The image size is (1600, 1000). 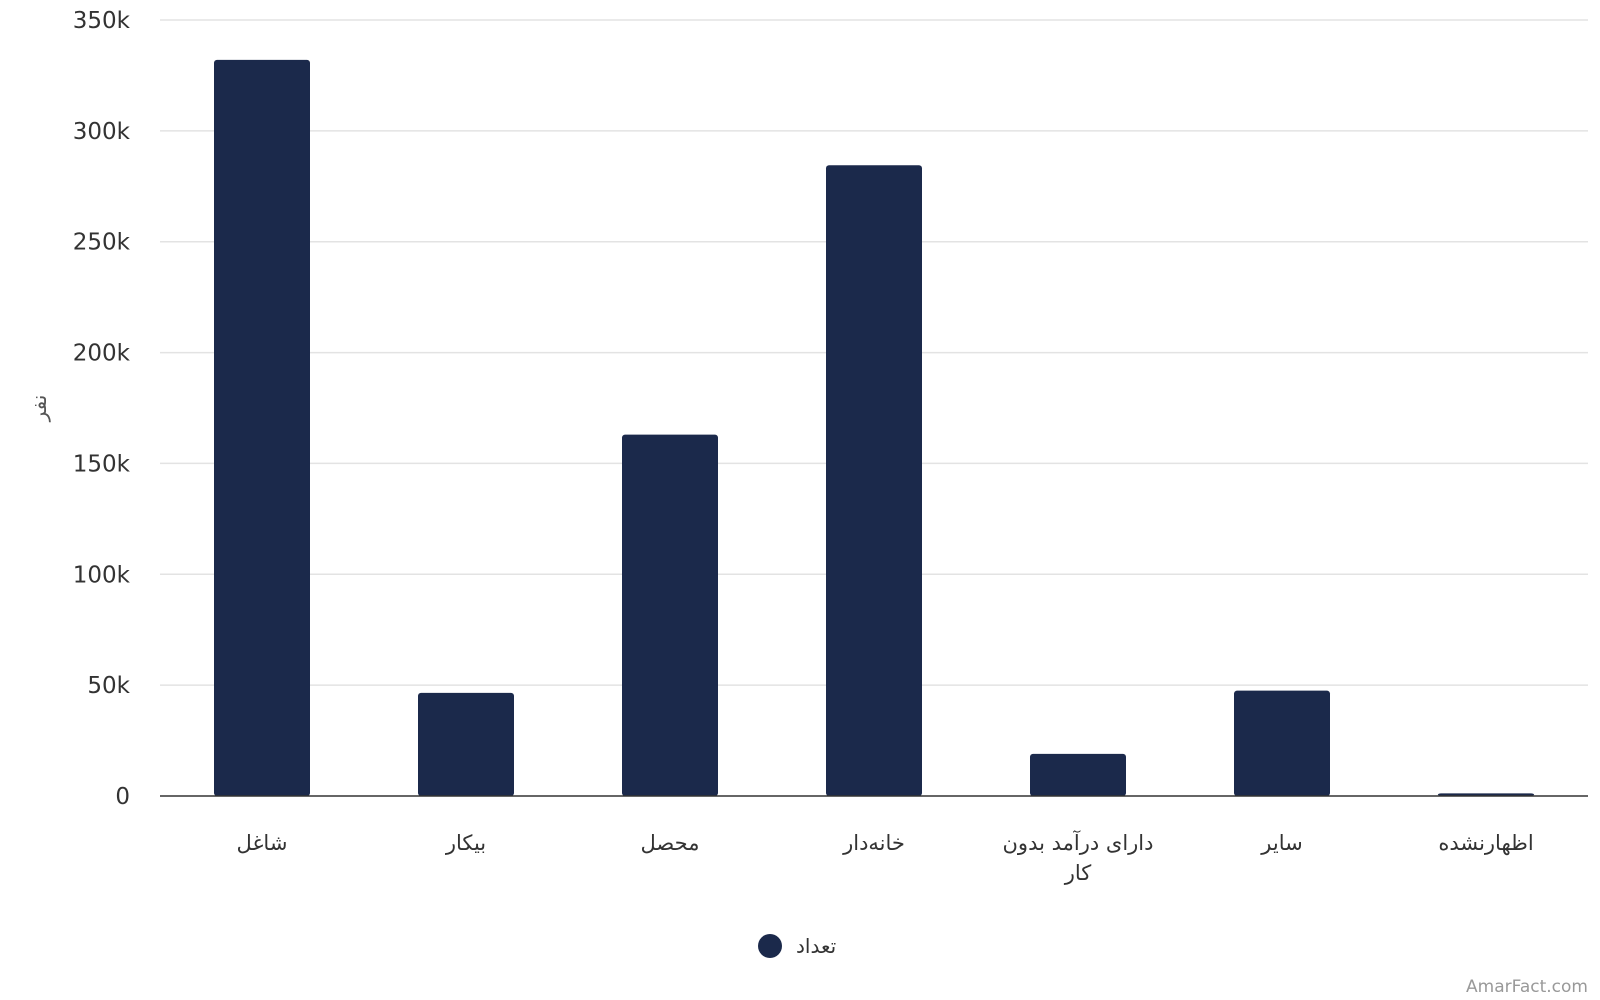 I want to click on x-tick-label: محصل, so click(x=670, y=843).